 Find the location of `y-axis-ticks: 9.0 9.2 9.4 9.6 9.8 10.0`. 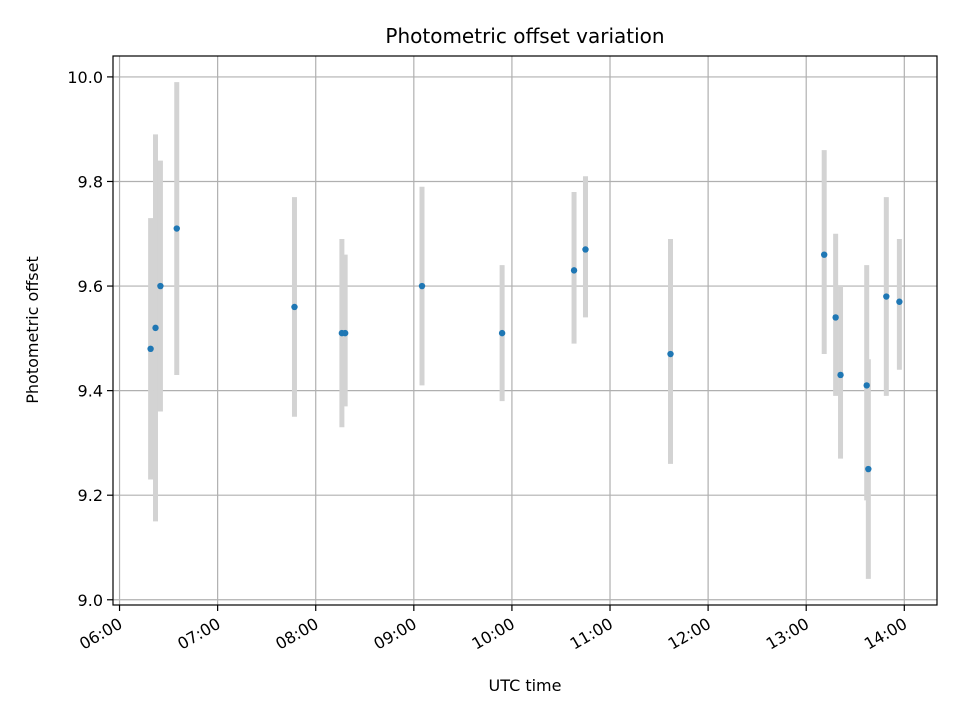

y-axis-ticks: 9.0 9.2 9.4 9.6 9.8 10.0 is located at coordinates (90, 339).